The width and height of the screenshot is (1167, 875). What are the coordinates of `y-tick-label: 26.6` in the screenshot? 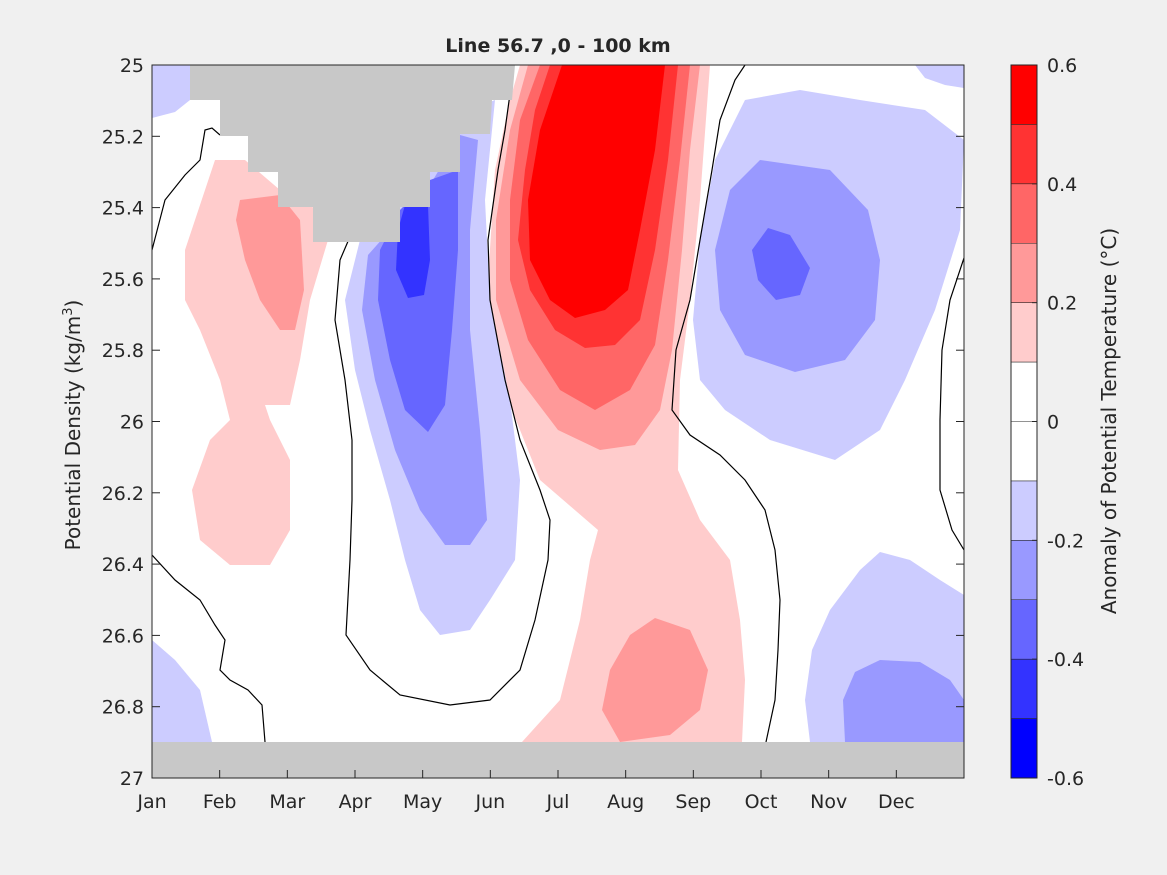 It's located at (123, 636).